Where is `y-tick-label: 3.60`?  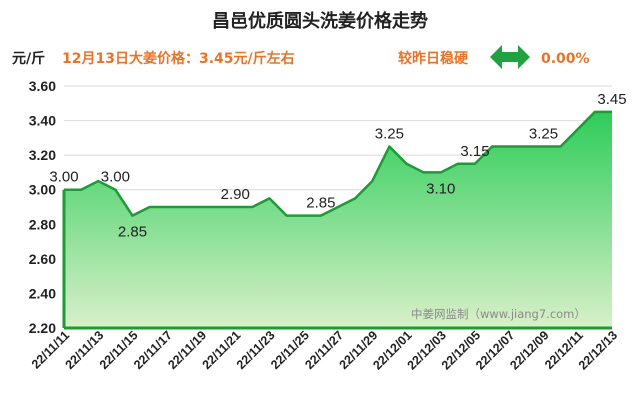
y-tick-label: 3.60 is located at coordinates (42, 86).